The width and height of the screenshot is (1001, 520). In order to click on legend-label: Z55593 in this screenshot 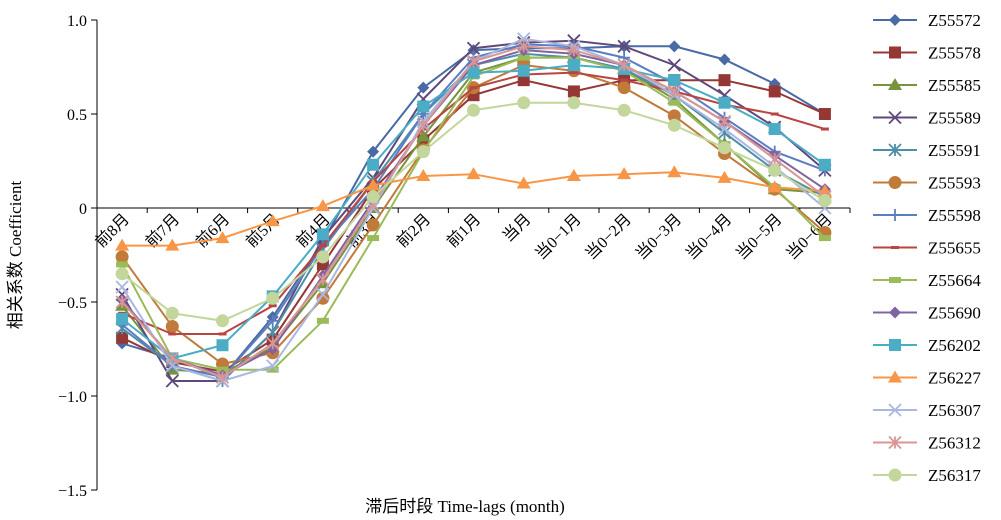, I will do `click(954, 183)`.